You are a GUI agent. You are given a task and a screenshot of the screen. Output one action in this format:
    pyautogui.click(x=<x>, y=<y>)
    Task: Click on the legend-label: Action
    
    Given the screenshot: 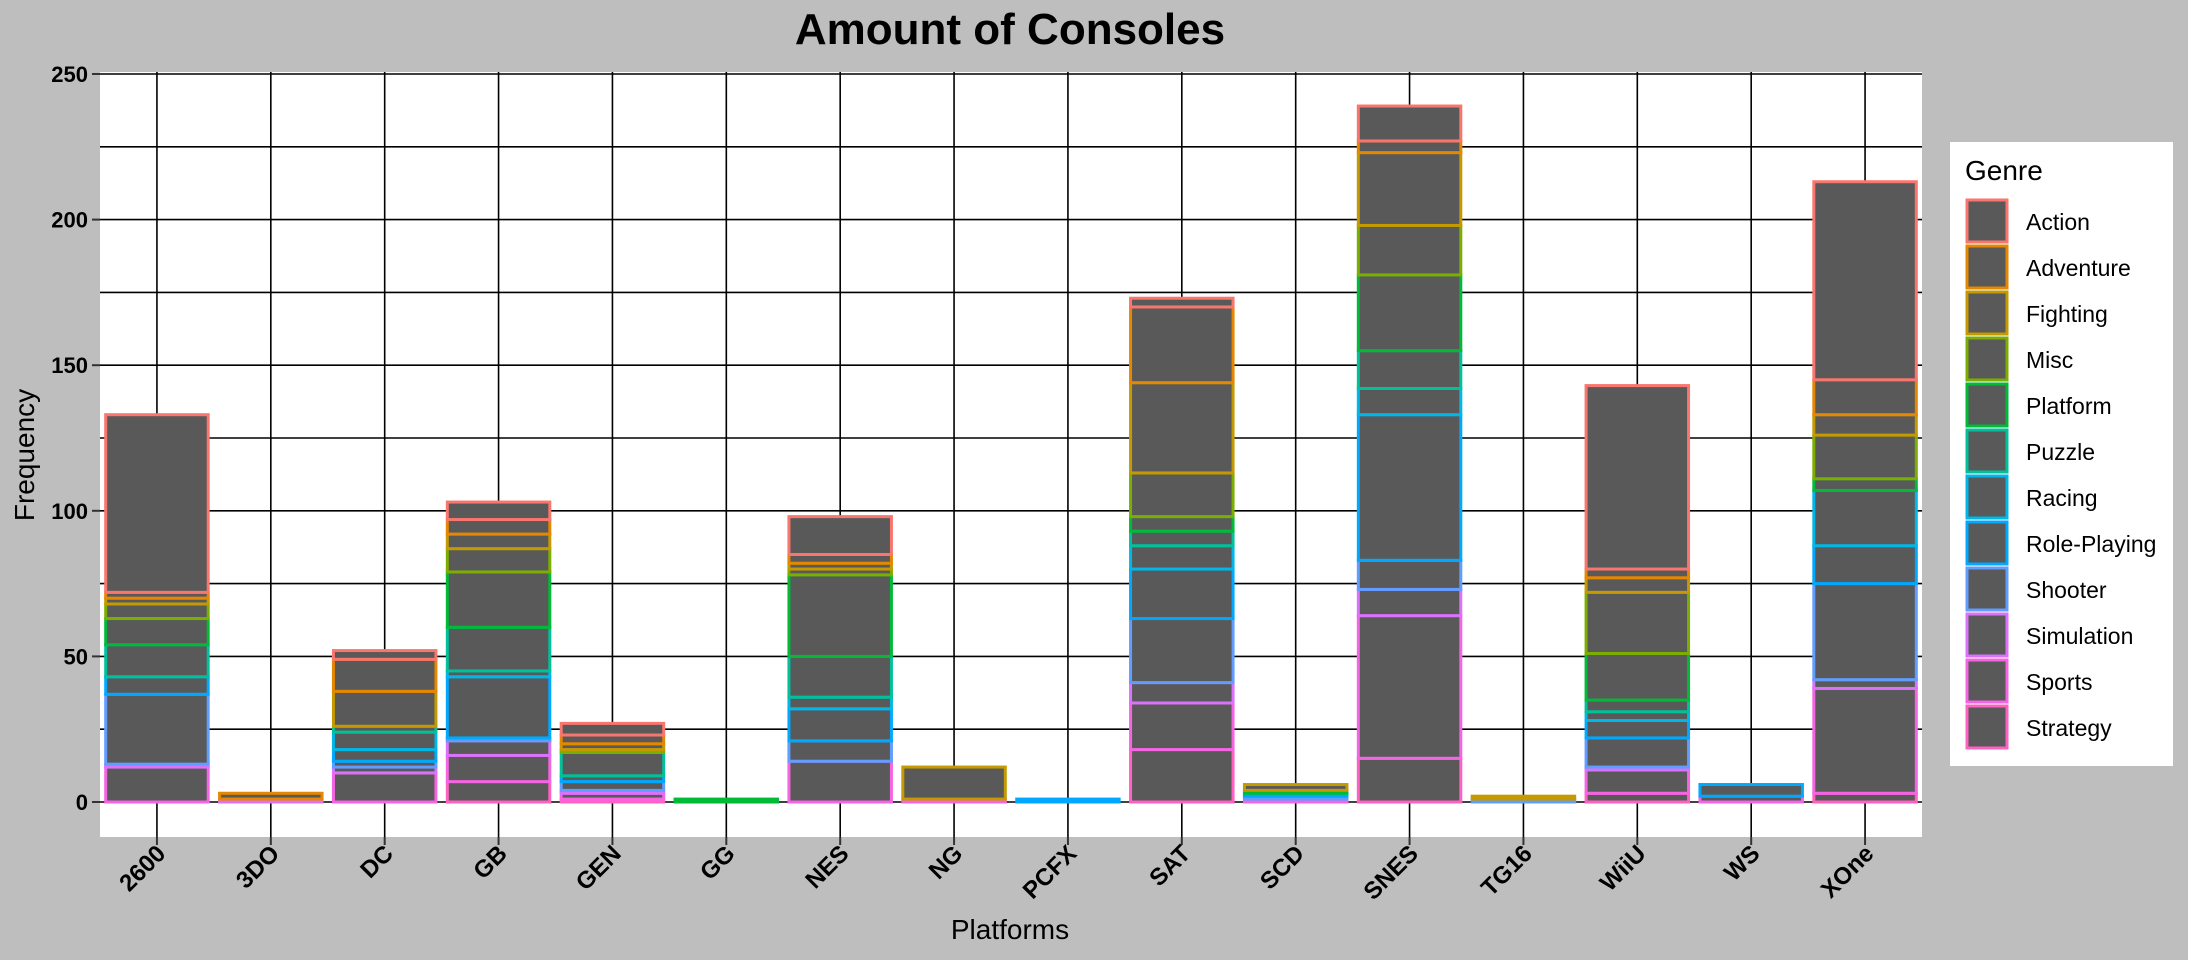 What is the action you would take?
    pyautogui.click(x=2058, y=222)
    